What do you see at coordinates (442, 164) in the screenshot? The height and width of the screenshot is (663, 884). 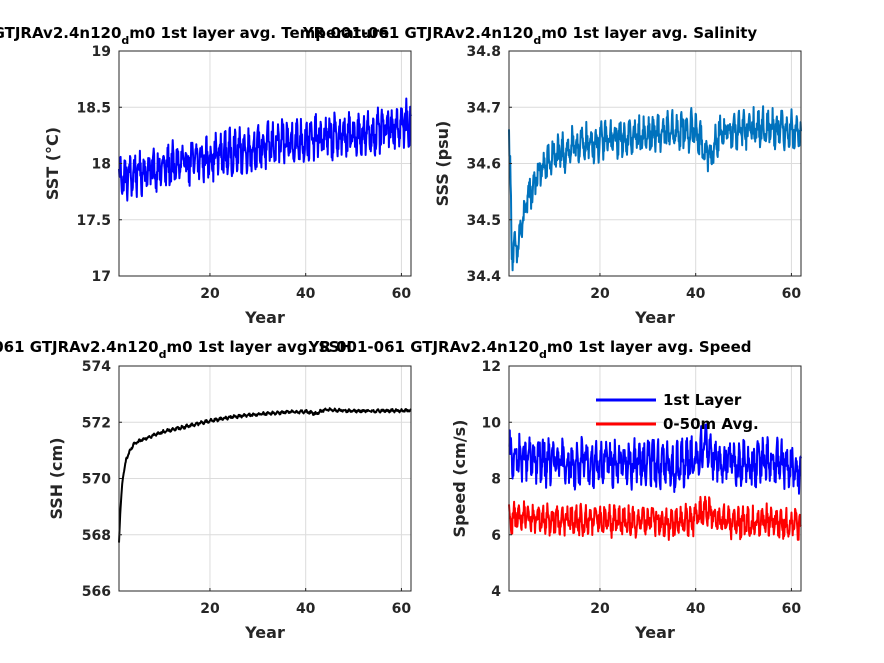 I see `y-axis-label: SSS (psu)` at bounding box center [442, 164].